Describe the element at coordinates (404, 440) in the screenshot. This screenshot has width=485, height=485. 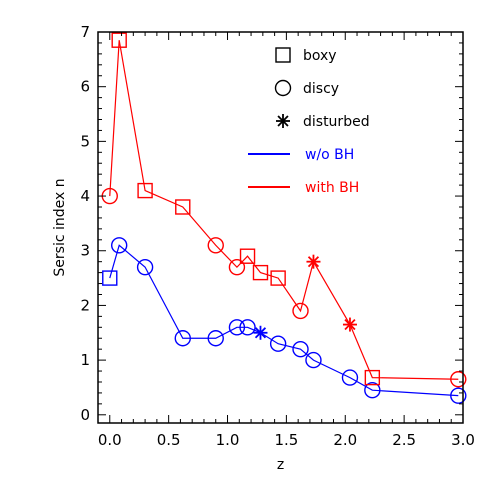
I see `x-tick-label: 2.5` at that location.